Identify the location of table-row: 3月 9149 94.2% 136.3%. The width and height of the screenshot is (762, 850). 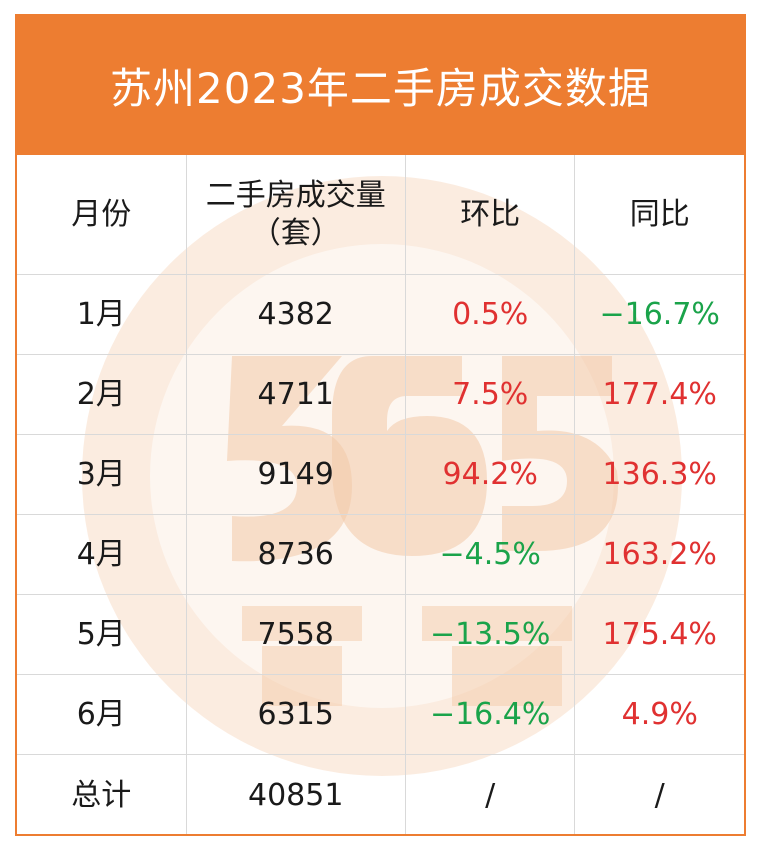
(380, 475).